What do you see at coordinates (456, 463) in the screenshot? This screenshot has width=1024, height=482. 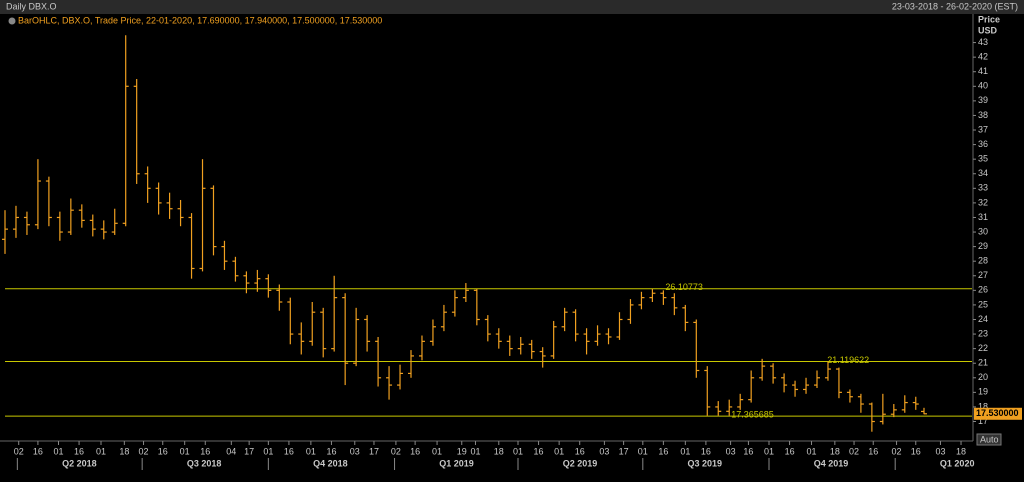 I see `quarter-label: Q1 2019` at bounding box center [456, 463].